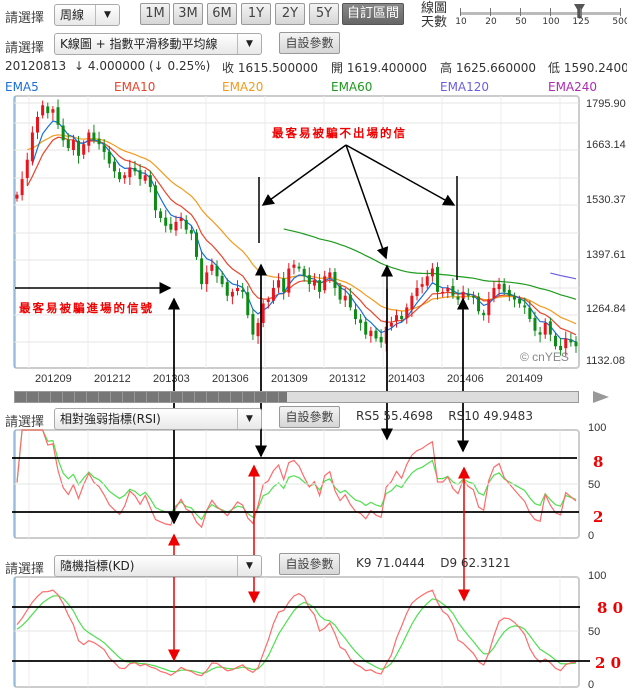  Describe the element at coordinates (591, 536) in the screenshot. I see `rsi-axis-label: 0` at that location.